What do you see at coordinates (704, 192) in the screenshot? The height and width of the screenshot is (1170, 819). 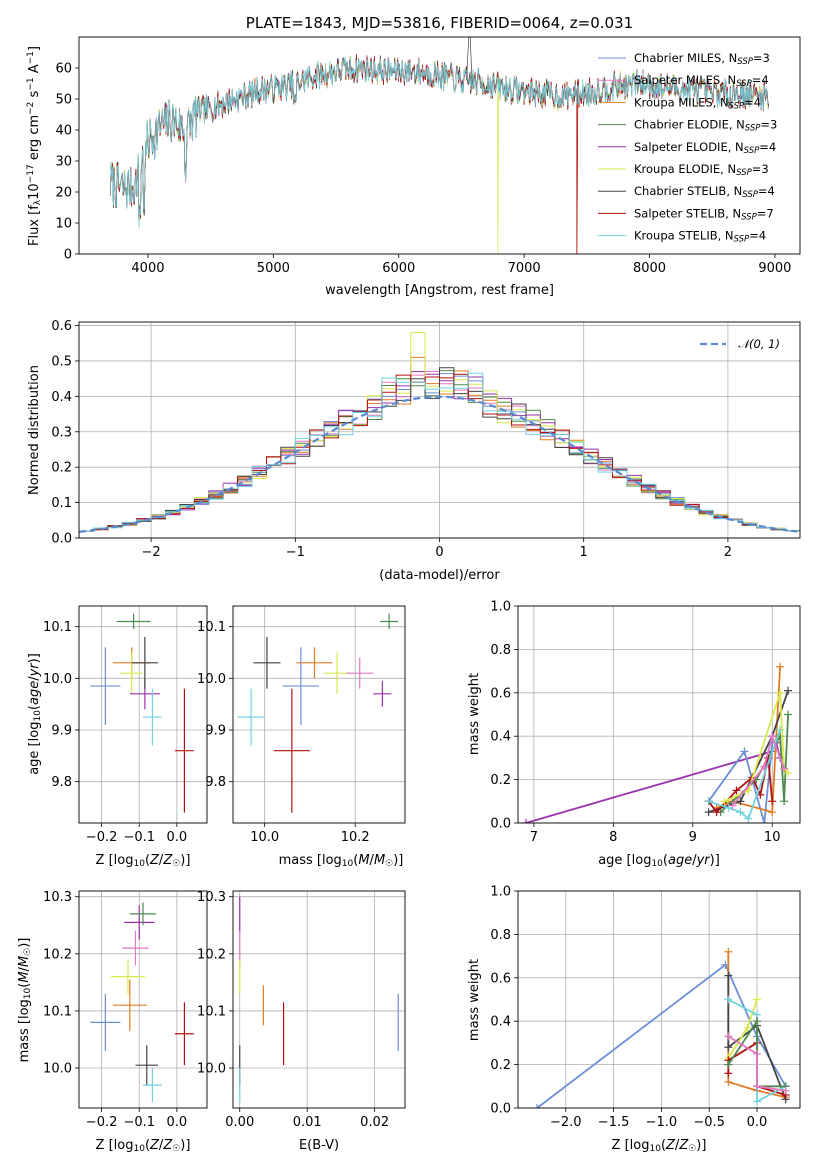 I see `legend-label: Chabrier STELIB, NSSP=4` at bounding box center [704, 192].